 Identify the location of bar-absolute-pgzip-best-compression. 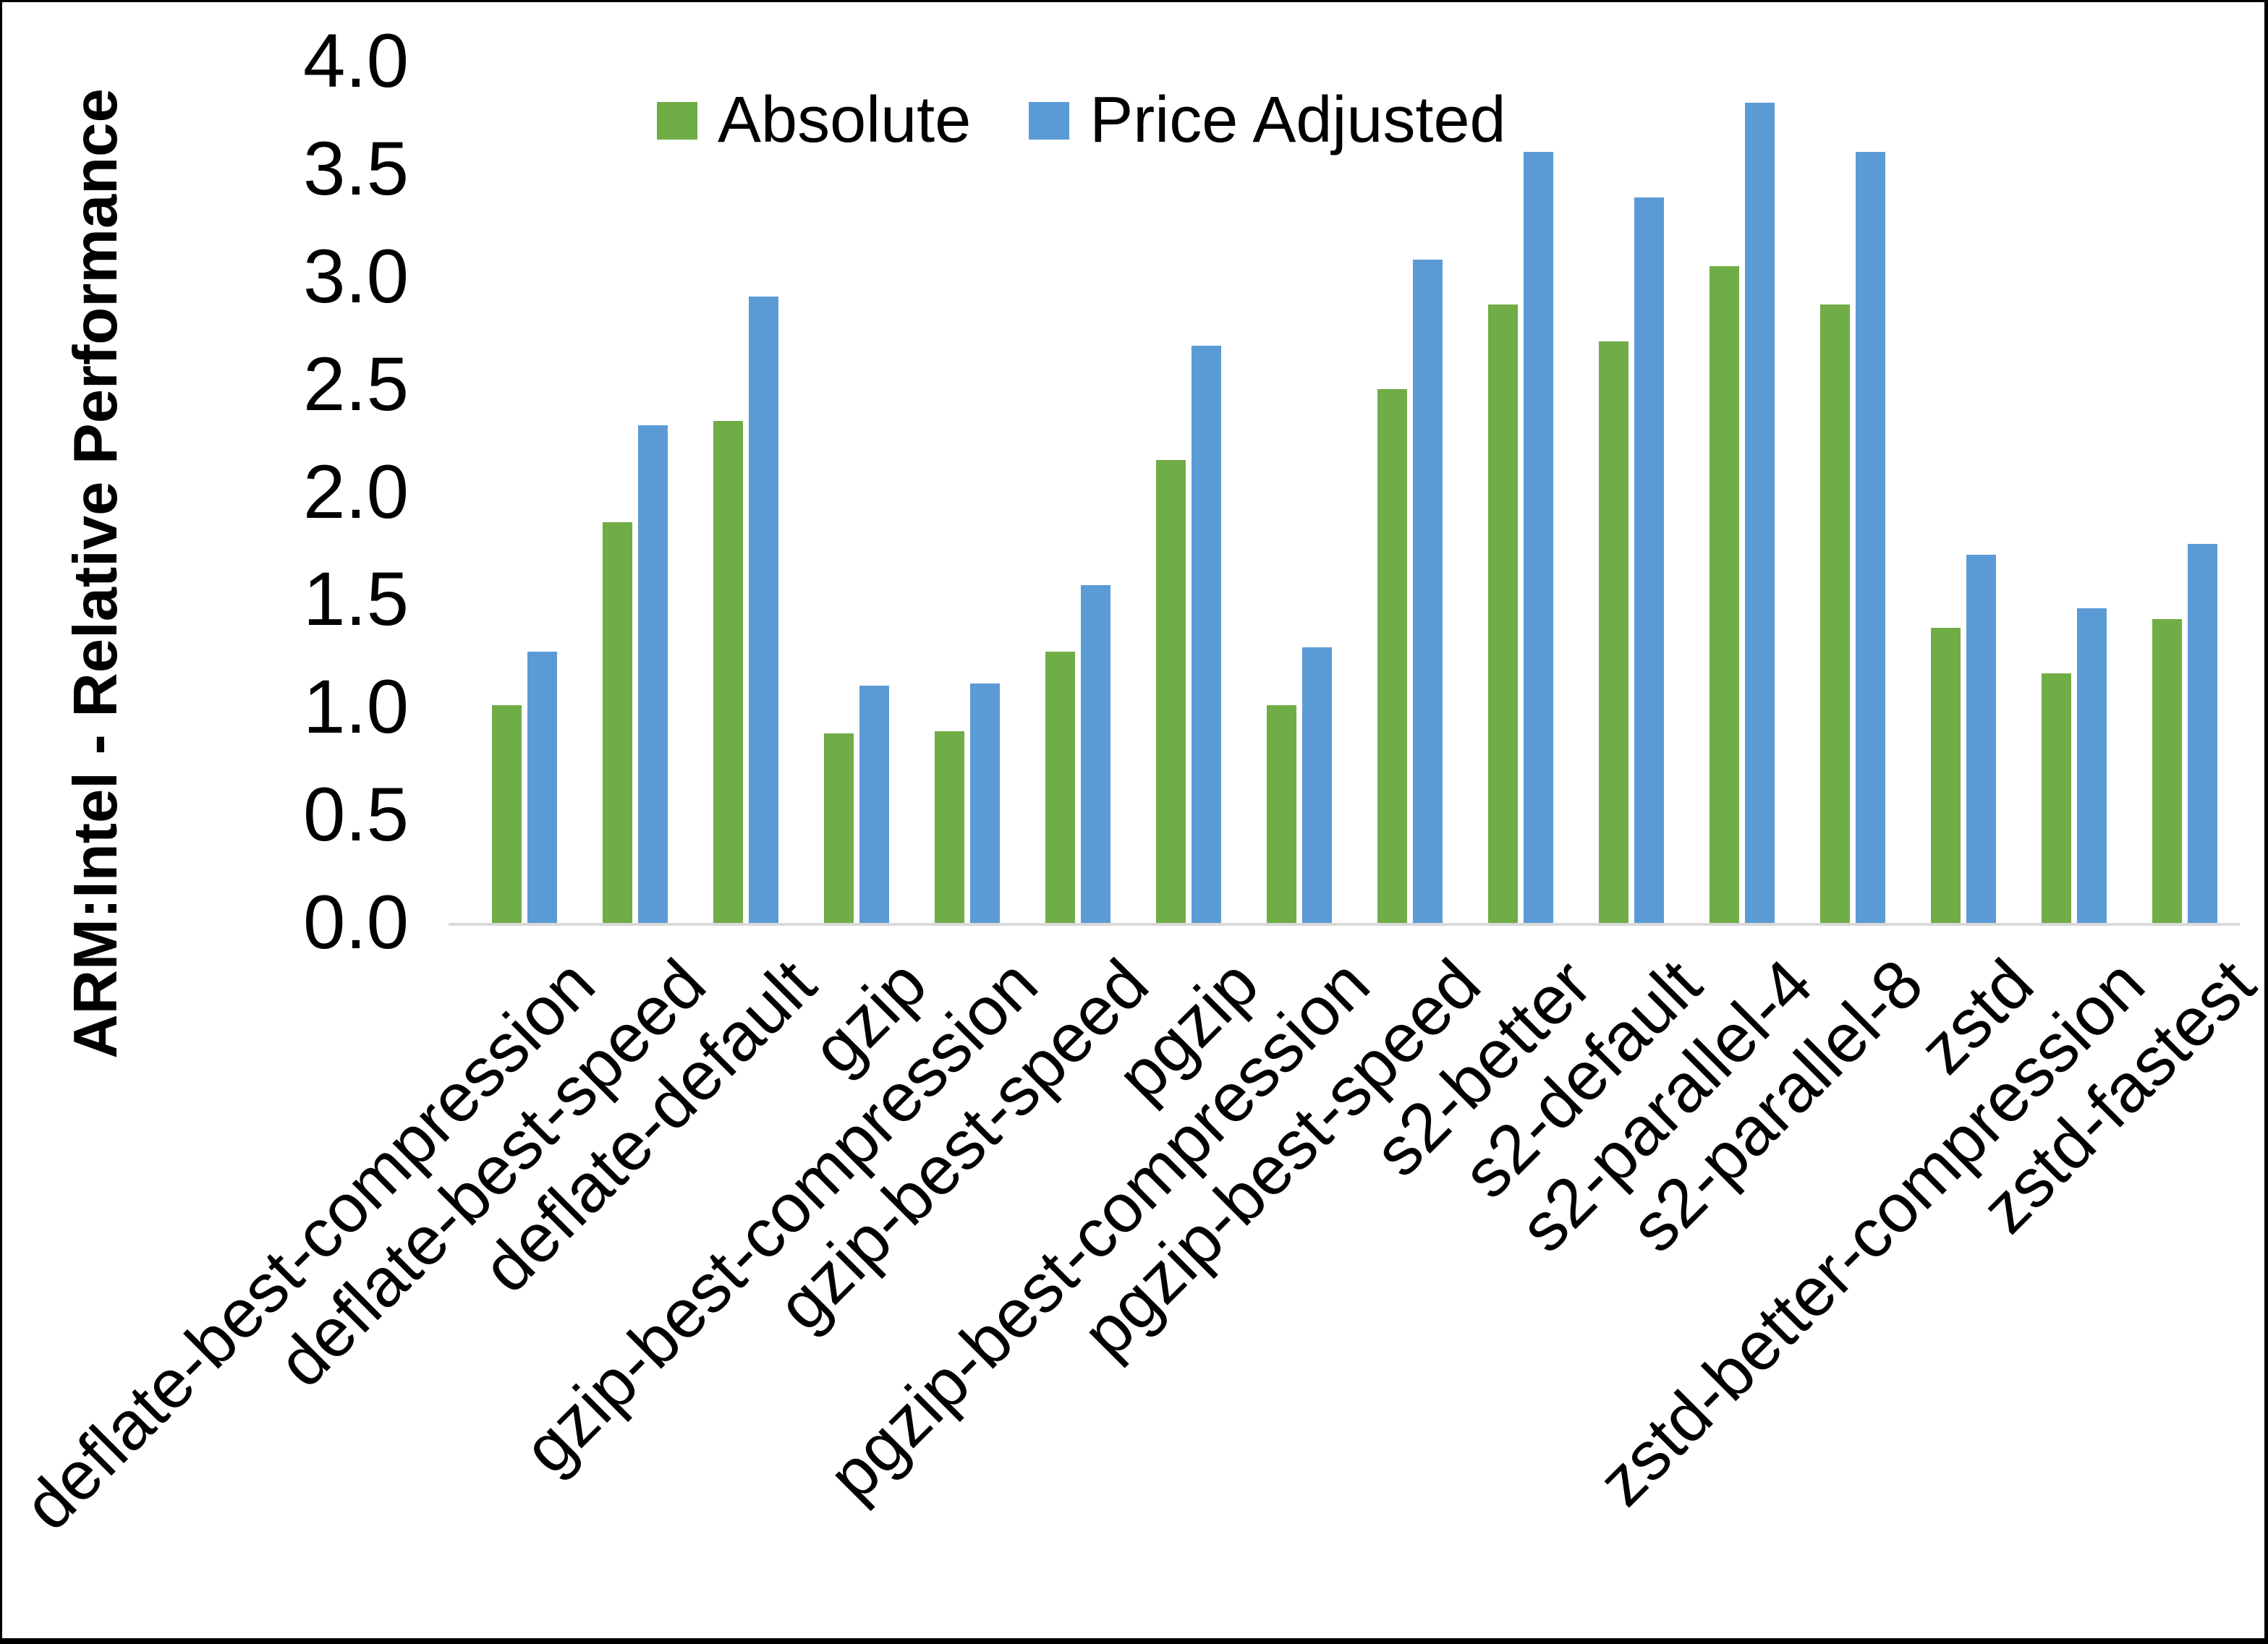
(1281, 814).